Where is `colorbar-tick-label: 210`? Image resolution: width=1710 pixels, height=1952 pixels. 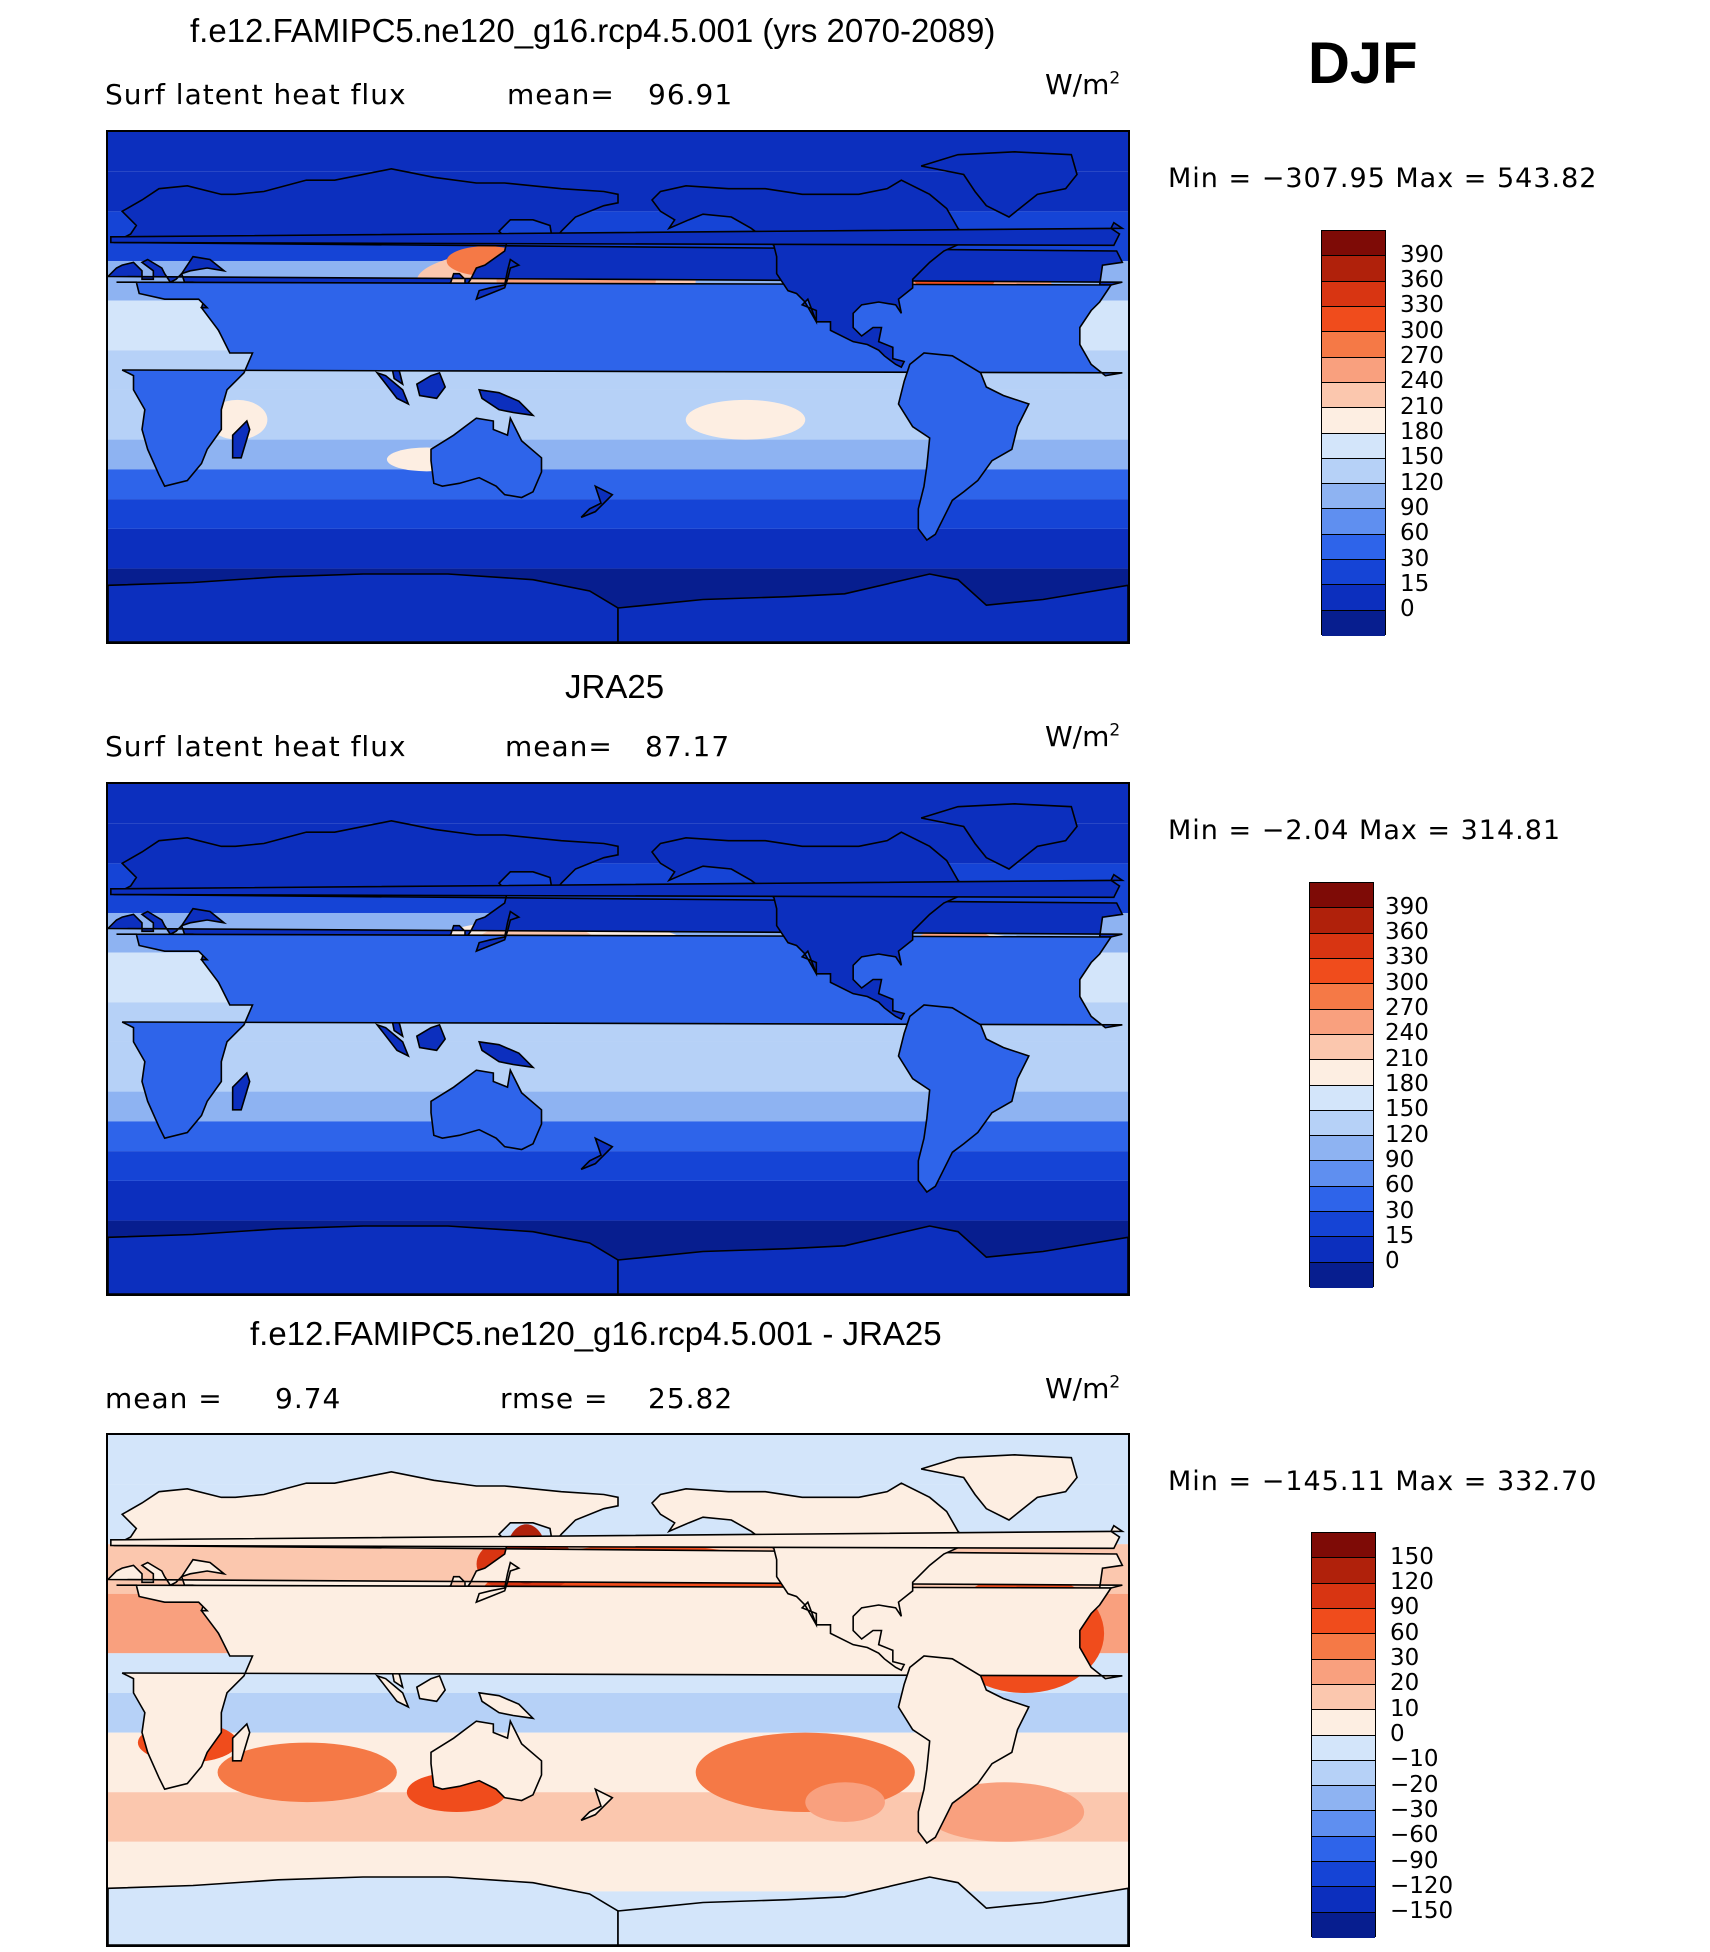
colorbar-tick-label: 210 is located at coordinates (1422, 406).